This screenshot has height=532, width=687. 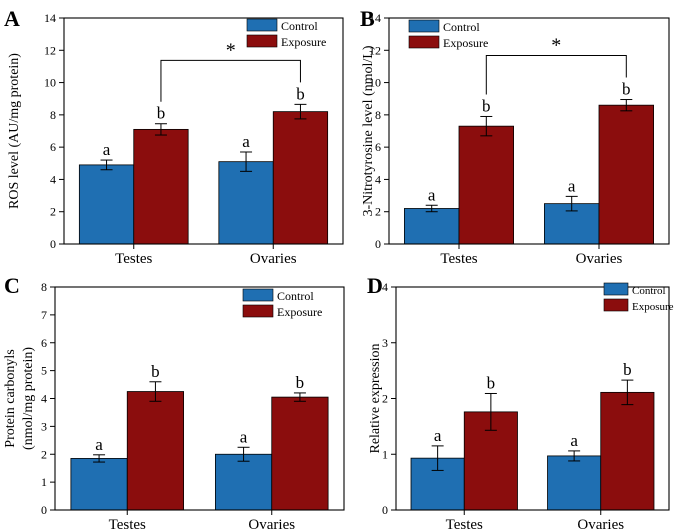 What do you see at coordinates (10, 398) in the screenshot?
I see `y-axis-label: Protein carbonyls` at bounding box center [10, 398].